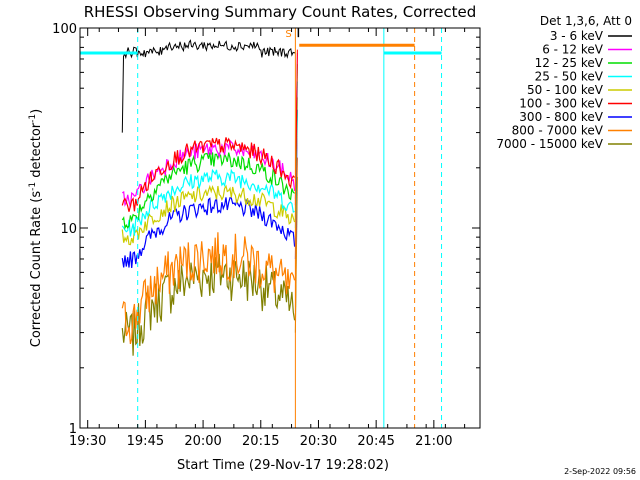  Describe the element at coordinates (36, 111) in the screenshot. I see `y-axis-label-end: )` at that location.